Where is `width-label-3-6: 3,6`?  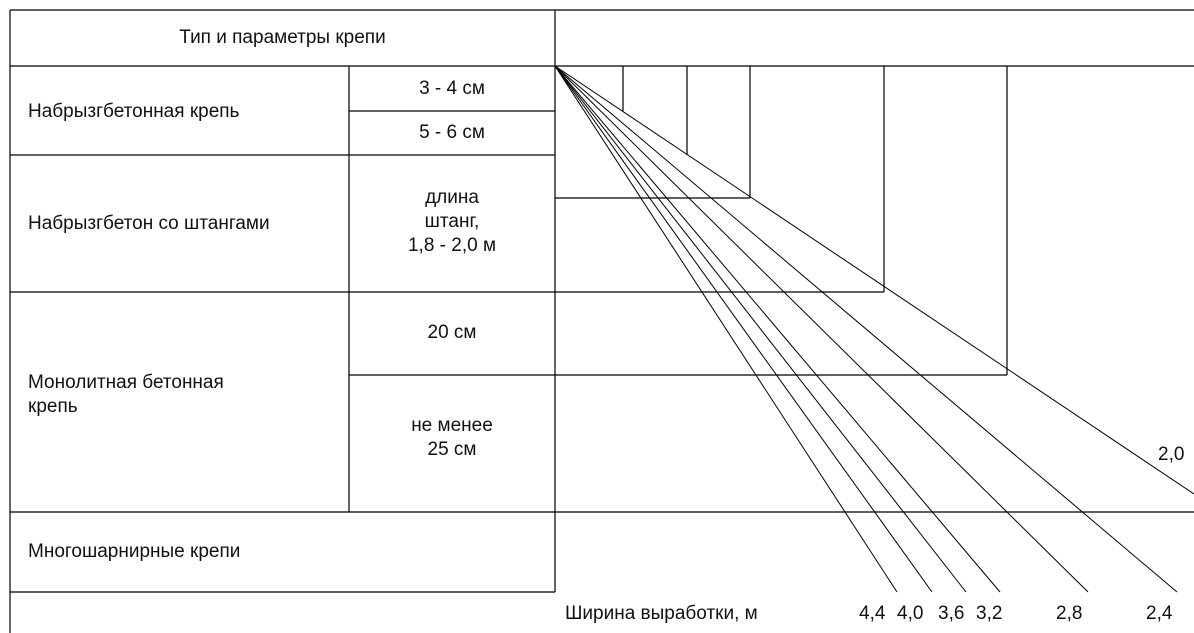 width-label-3-6: 3,6 is located at coordinates (951, 613).